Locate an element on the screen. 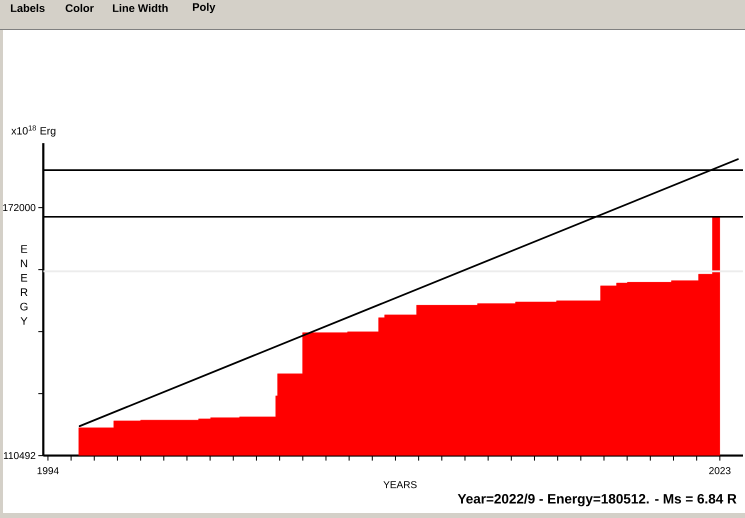 This screenshot has width=745, height=518. text: Color is located at coordinates (80, 8).